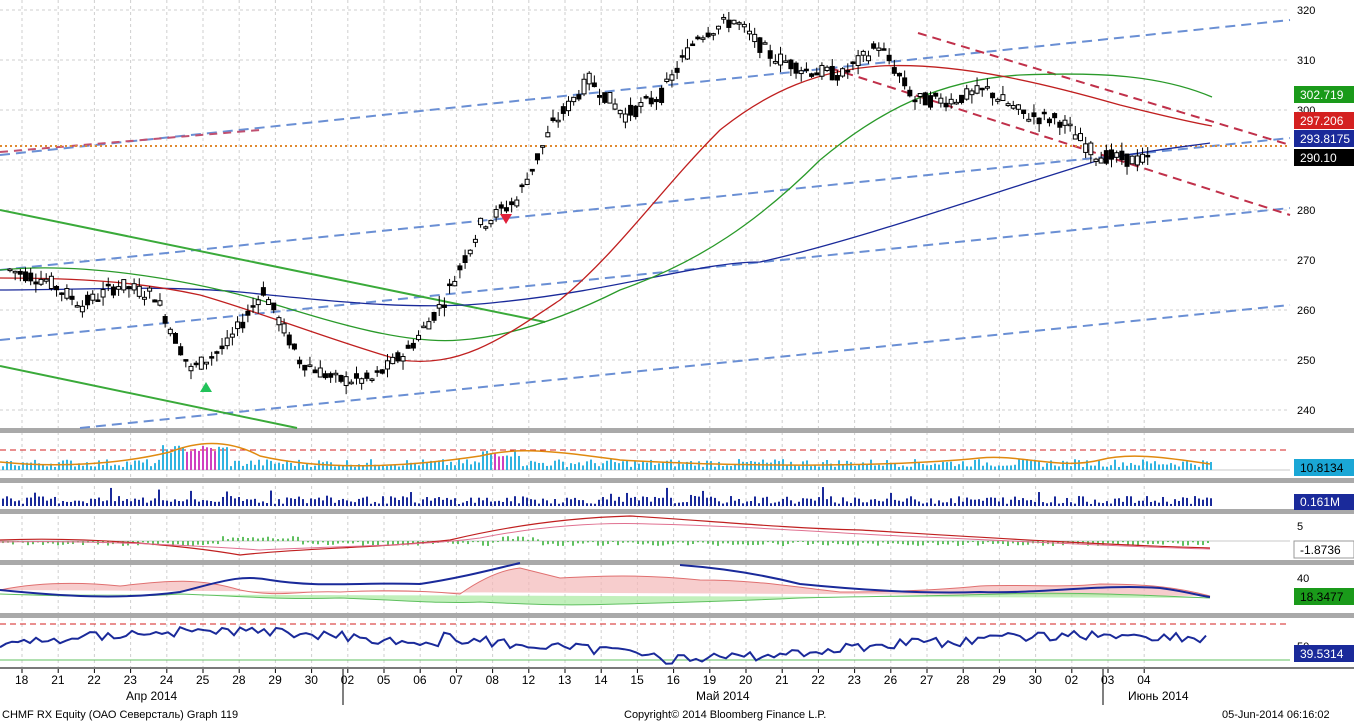 This screenshot has width=1354, height=723. Describe the element at coordinates (1306, 211) in the screenshot. I see `price-tick-label: 280` at that location.